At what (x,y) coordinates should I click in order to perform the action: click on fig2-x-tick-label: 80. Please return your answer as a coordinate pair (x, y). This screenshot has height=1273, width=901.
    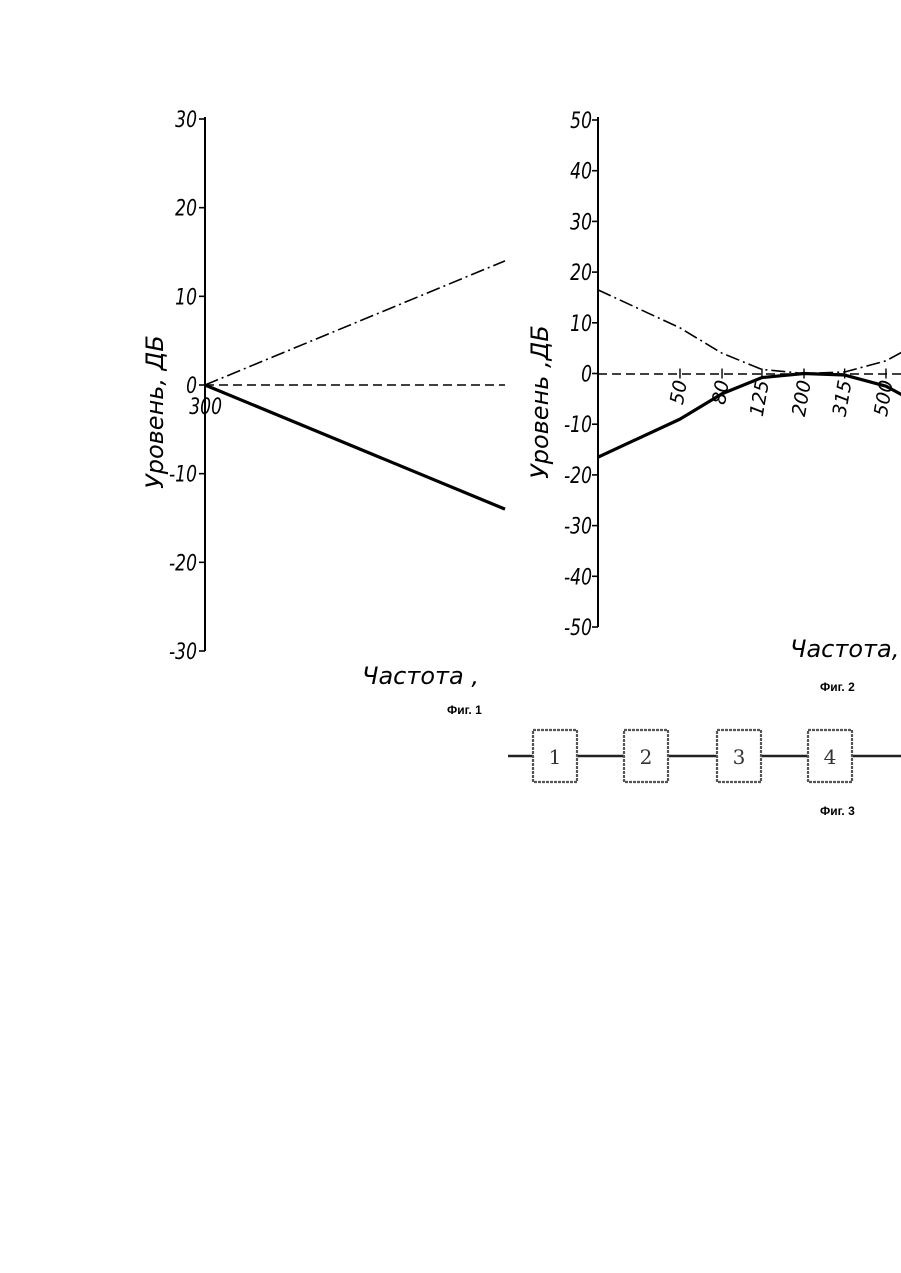
    Looking at the image, I should click on (721, 393).